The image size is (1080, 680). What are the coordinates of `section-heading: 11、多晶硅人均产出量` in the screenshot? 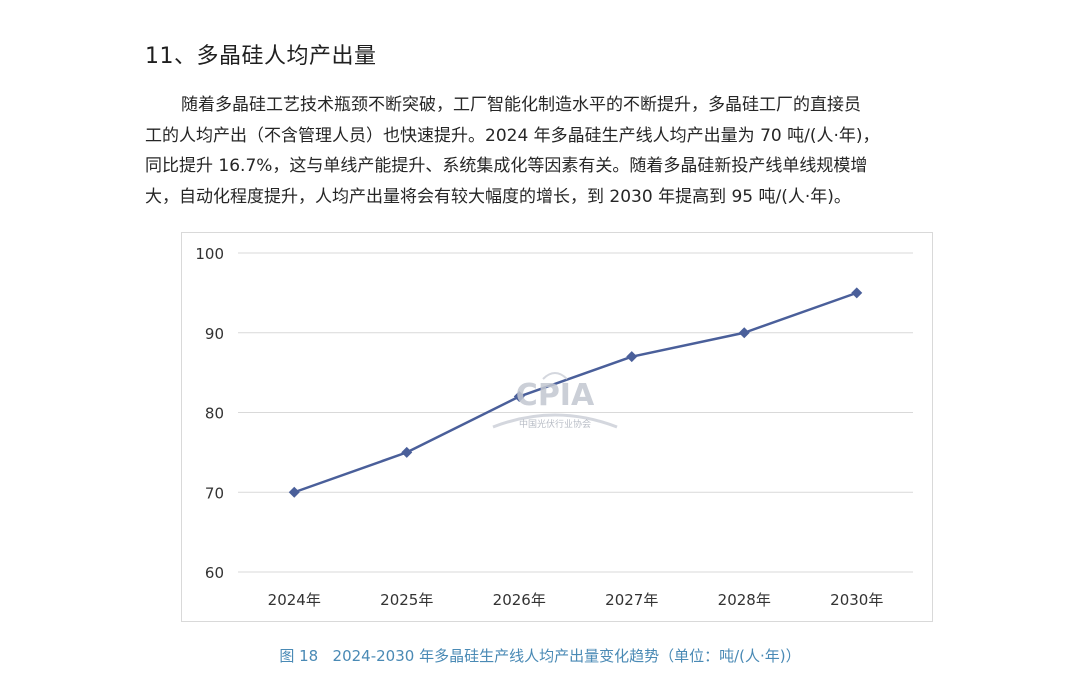 It's located at (261, 56).